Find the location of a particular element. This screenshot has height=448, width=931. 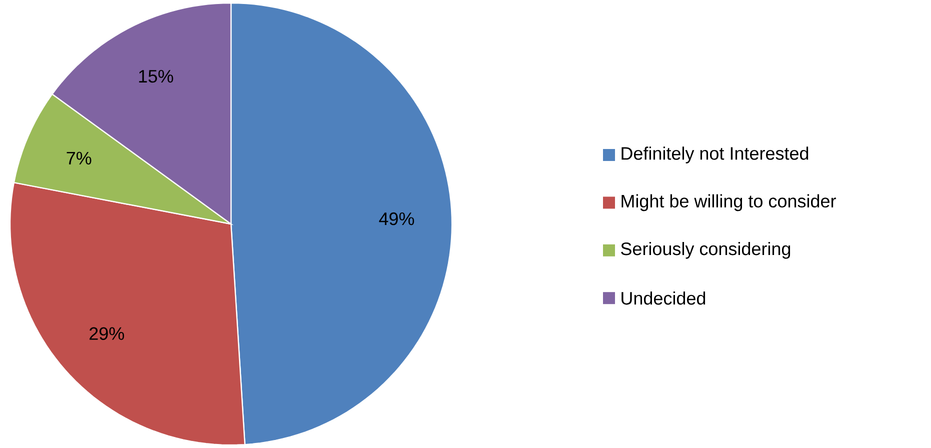

legend-label: Might be willing to consider is located at coordinates (729, 203).